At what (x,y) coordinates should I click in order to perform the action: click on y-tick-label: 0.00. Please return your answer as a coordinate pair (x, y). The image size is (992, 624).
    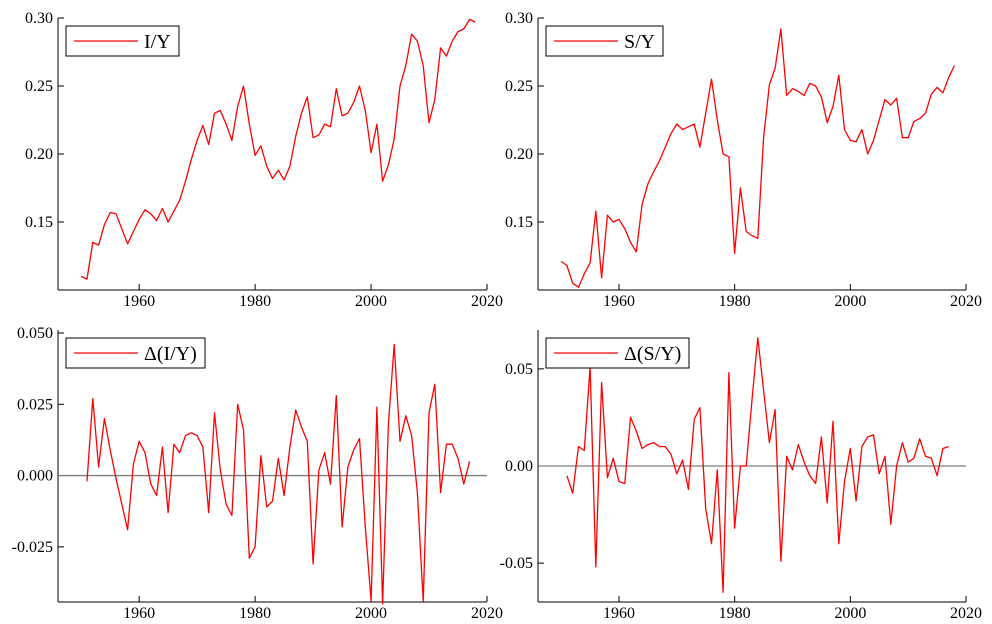
    Looking at the image, I should click on (519, 466).